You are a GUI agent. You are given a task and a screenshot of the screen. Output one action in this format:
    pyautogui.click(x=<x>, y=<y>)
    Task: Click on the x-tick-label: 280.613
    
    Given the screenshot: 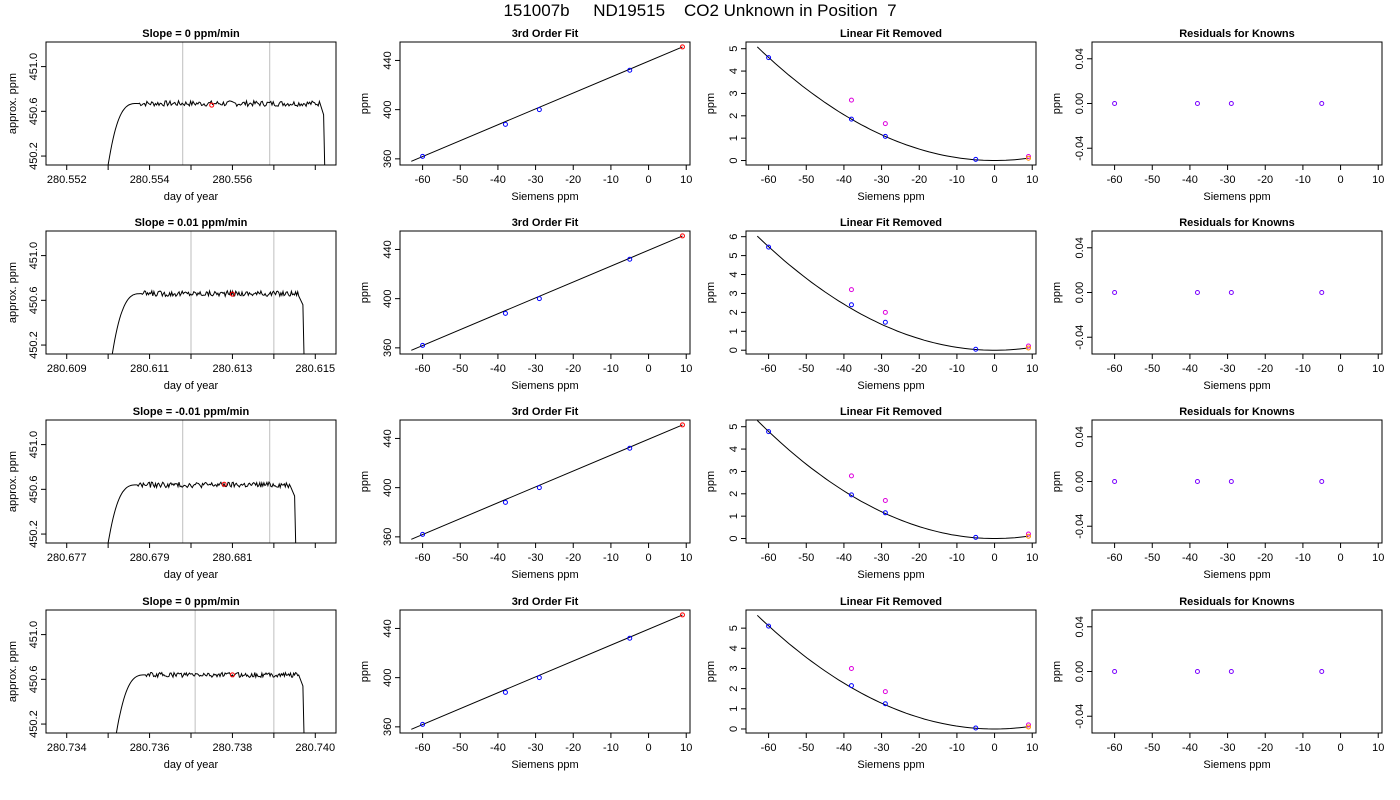 What is the action you would take?
    pyautogui.click(x=233, y=369)
    